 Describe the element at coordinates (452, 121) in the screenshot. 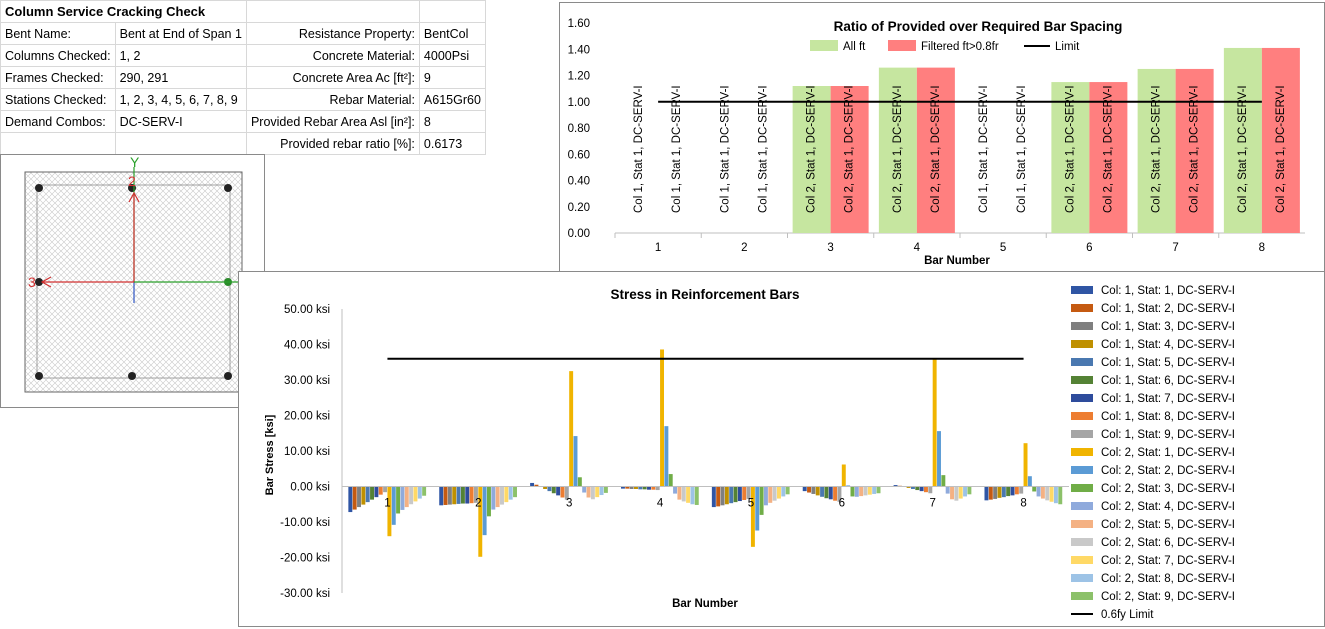

I see `row-value-2: 8` at that location.